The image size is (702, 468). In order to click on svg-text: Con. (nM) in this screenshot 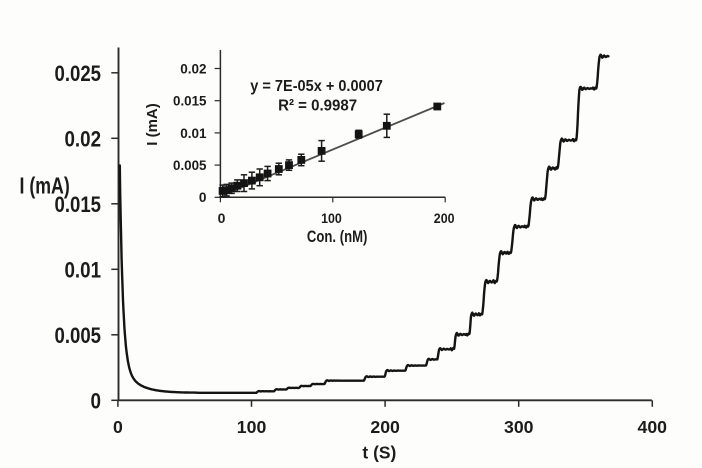, I will do `click(337, 237)`.